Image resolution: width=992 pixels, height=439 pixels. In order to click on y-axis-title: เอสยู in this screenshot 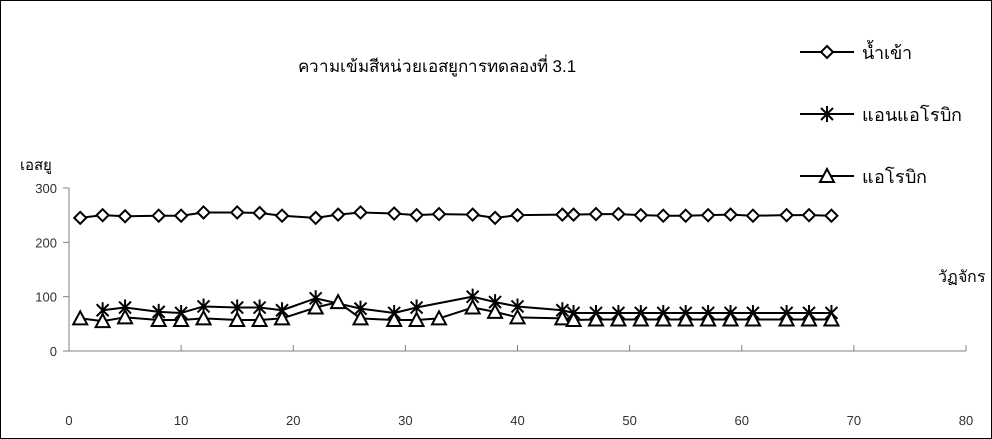, I will do `click(36, 165)`.